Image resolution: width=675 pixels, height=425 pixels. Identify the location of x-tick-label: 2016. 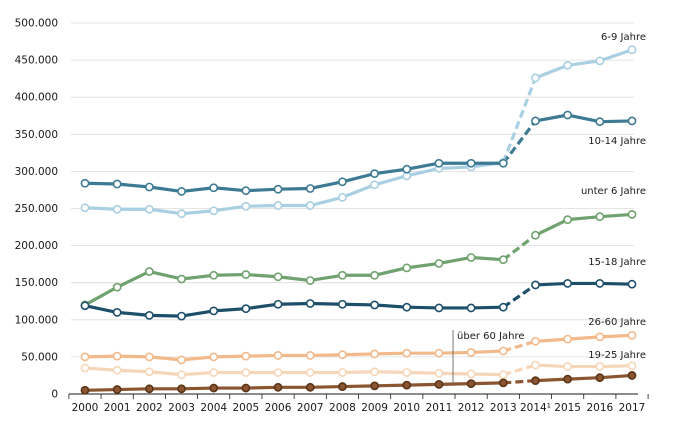
(599, 408).